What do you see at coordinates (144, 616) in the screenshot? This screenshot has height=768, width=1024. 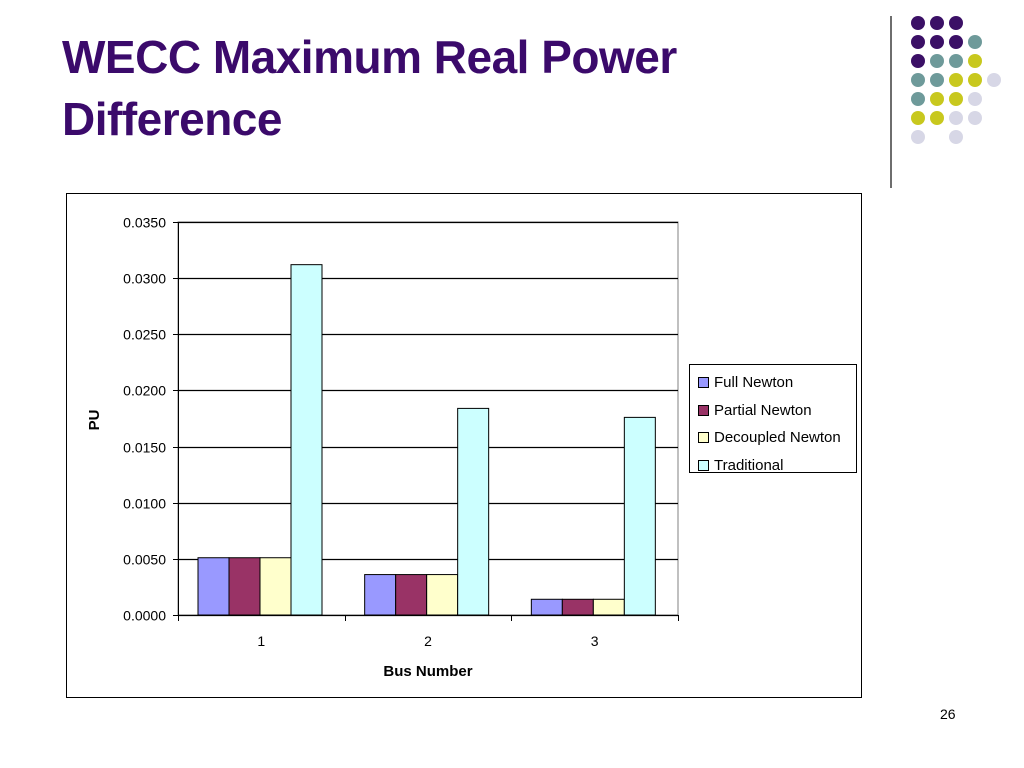 I see `y-tick-label: 0.0000` at bounding box center [144, 616].